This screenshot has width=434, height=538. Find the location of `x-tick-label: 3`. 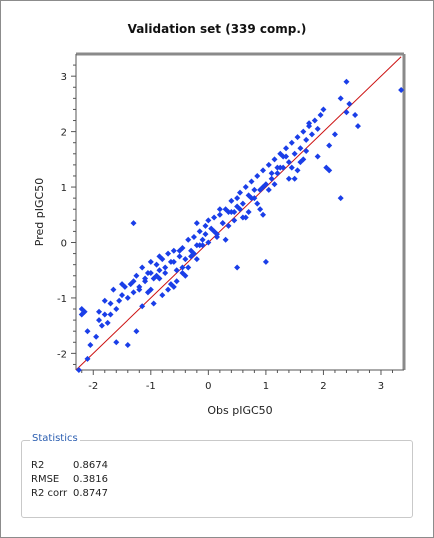

x-tick-label: 3 is located at coordinates (381, 386).